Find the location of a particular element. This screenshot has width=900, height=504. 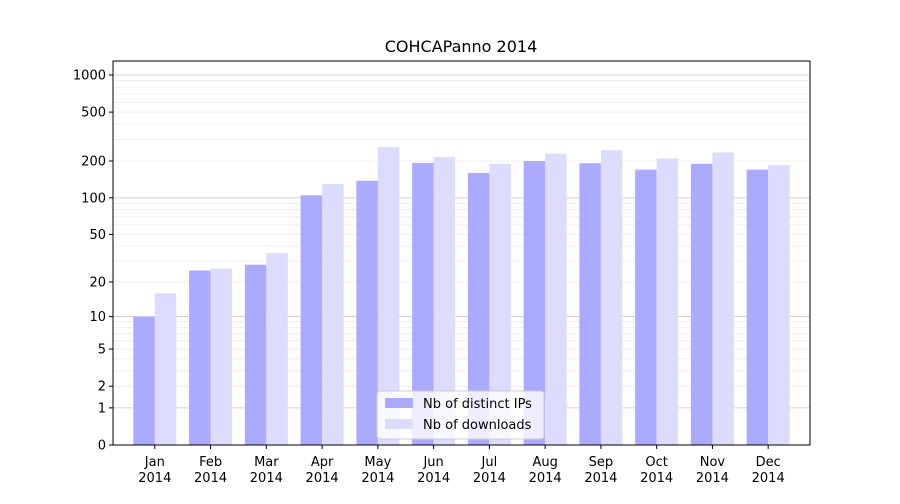

x-tick-label: Jan 2014 is located at coordinates (154, 470).